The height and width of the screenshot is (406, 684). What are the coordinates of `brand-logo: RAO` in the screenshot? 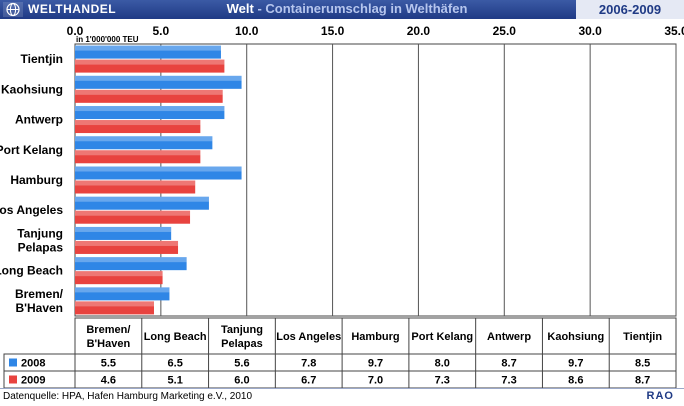 It's located at (660, 396).